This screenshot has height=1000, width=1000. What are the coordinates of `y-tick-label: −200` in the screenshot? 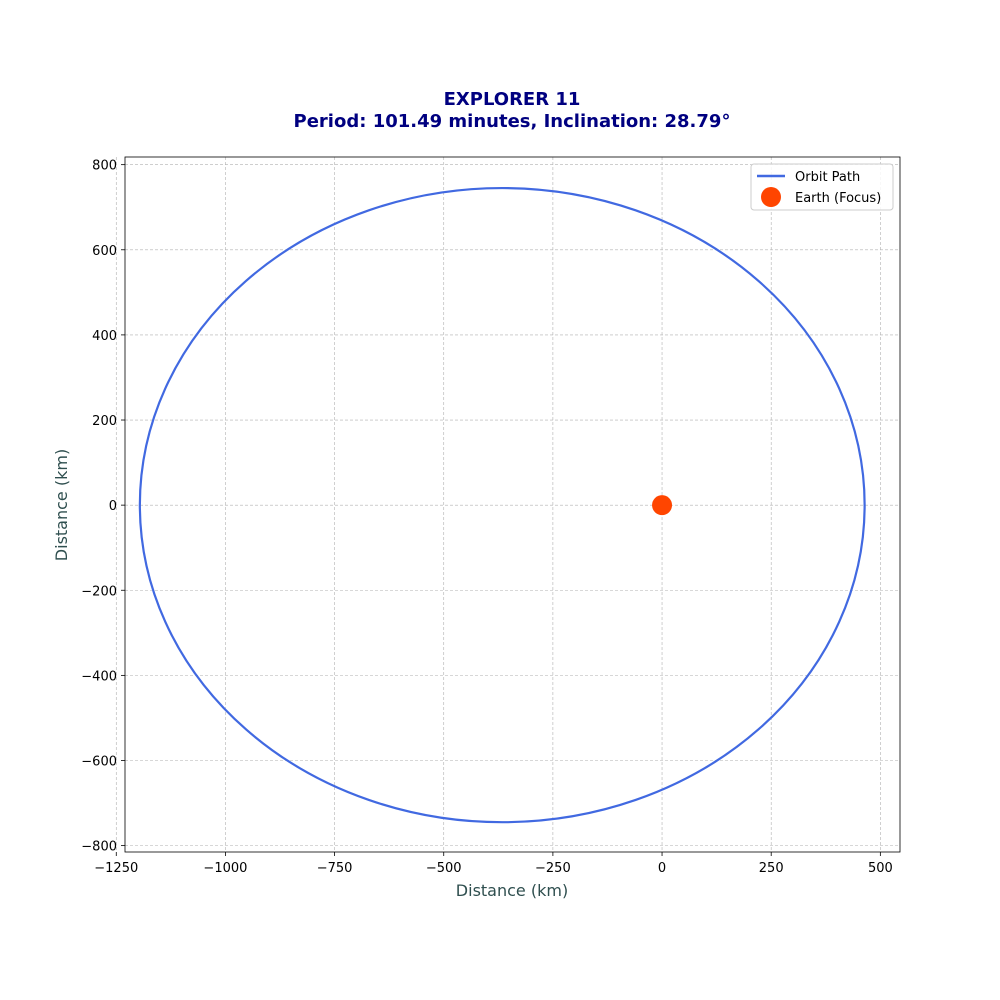 It's located at (99, 591).